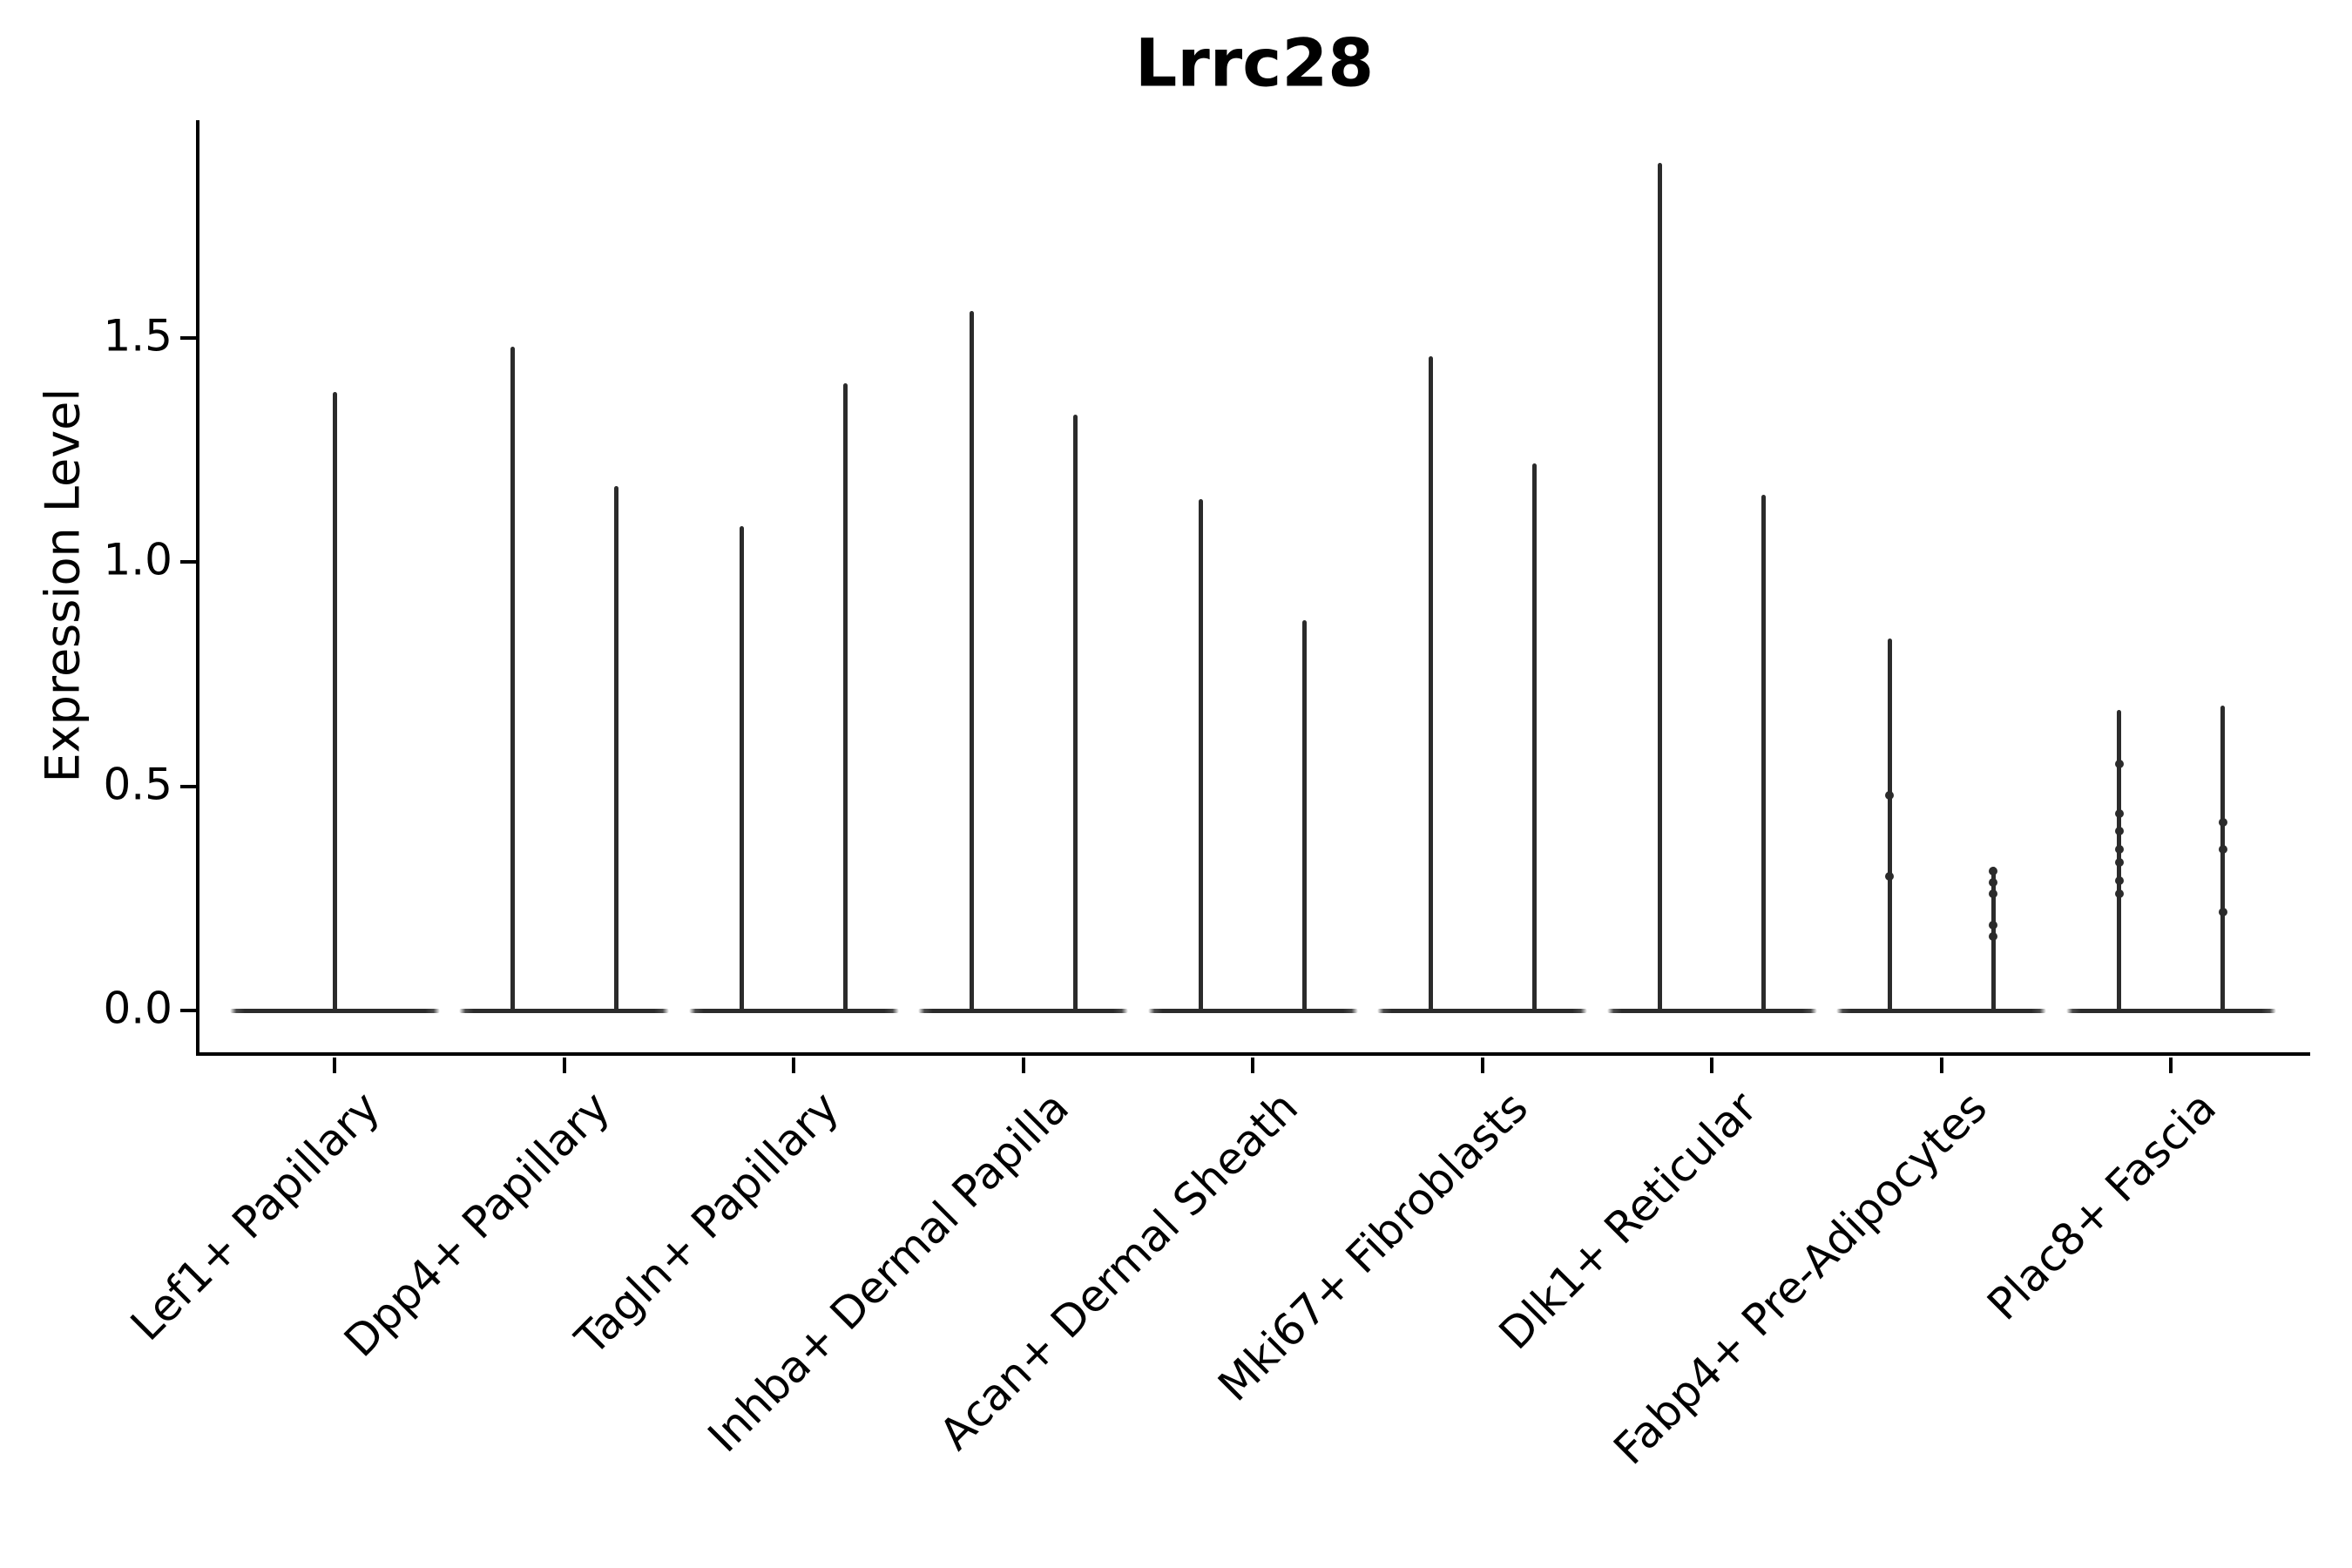  I want to click on x-tick-label: Mki67+ Fibroblasts, so click(1372, 1246).